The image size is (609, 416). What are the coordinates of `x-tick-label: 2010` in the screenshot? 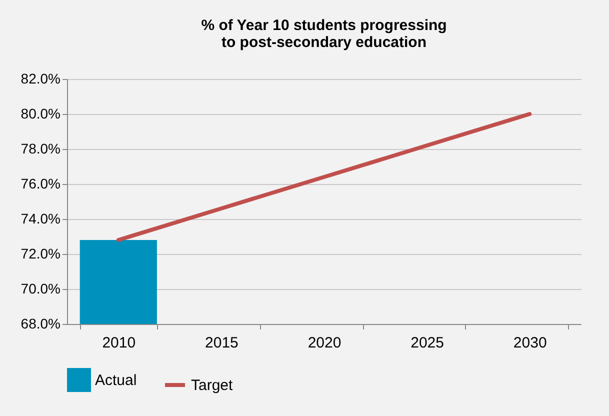 It's located at (119, 343).